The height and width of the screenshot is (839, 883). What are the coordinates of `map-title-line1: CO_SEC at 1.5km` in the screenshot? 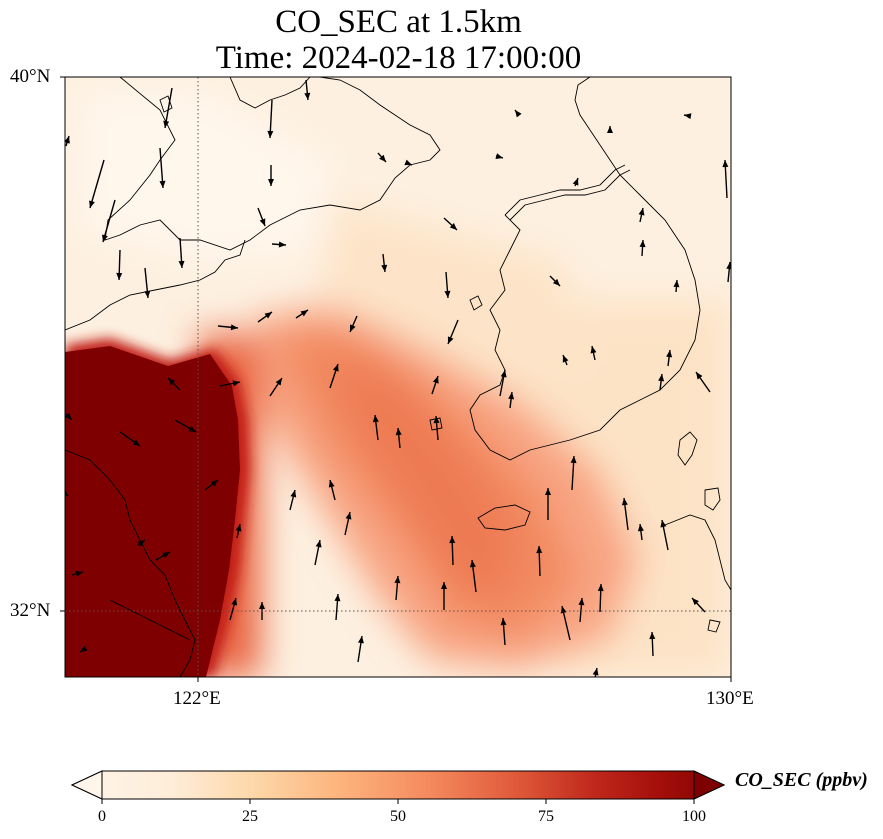 It's located at (398, 22).